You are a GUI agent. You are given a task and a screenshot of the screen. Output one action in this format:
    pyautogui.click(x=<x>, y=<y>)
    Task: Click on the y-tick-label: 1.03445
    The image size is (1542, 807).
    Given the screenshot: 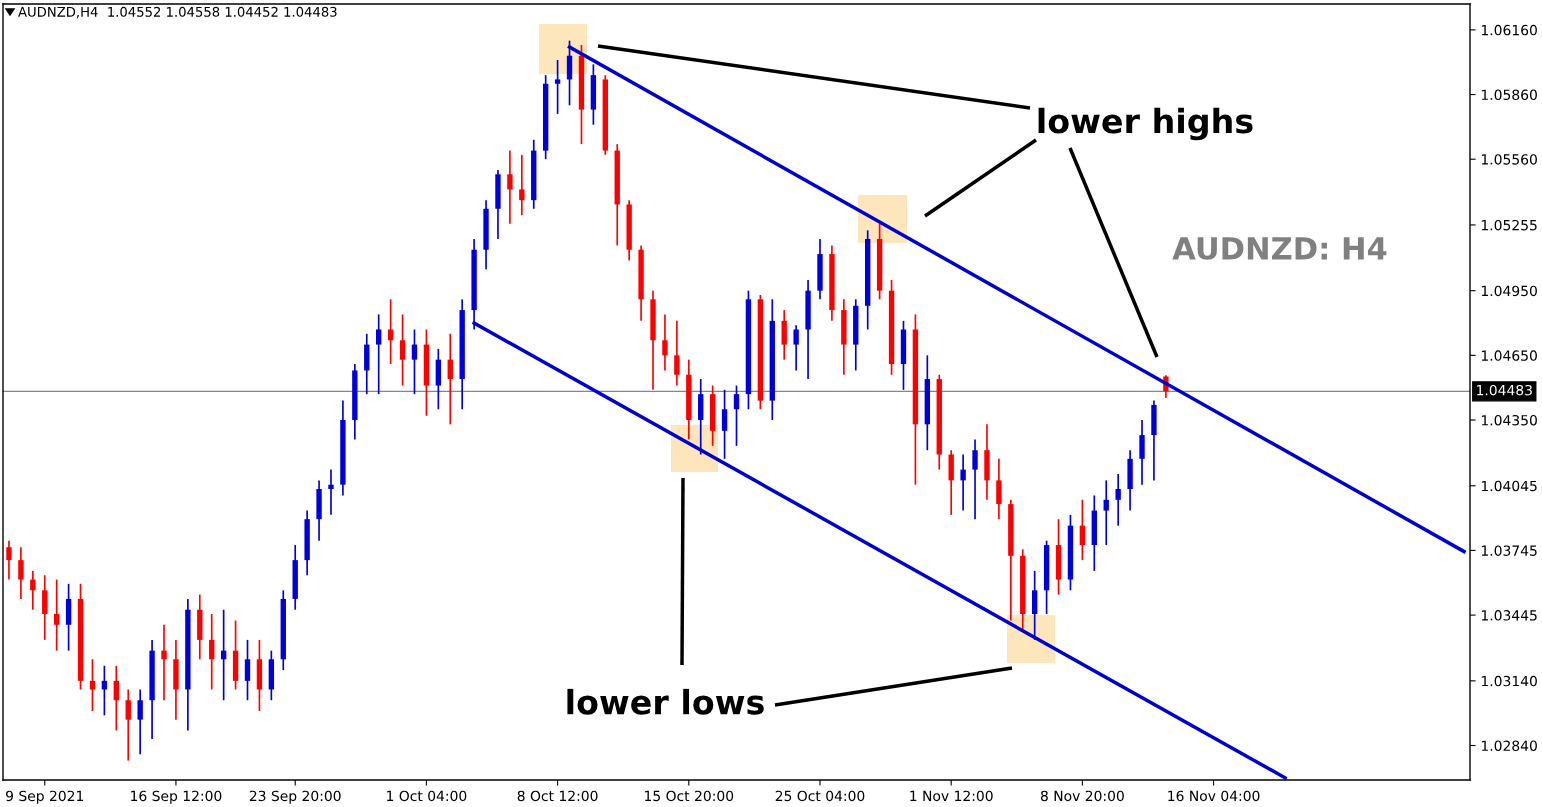 What is the action you would take?
    pyautogui.click(x=1509, y=615)
    